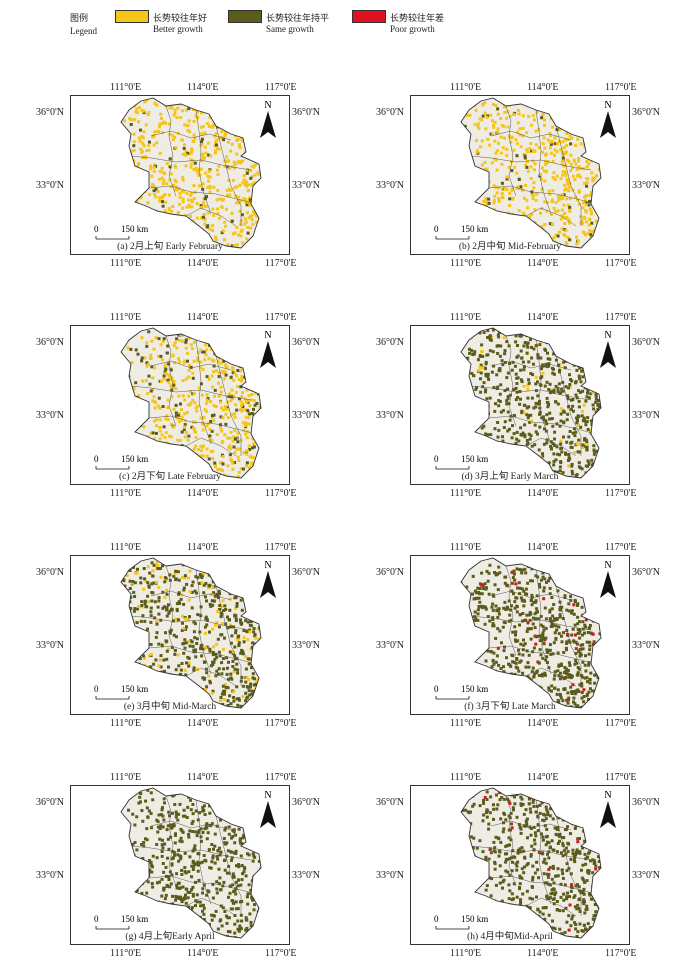  Describe the element at coordinates (281, 263) in the screenshot. I see `lon-tick-bottom: 117°0'E` at that location.